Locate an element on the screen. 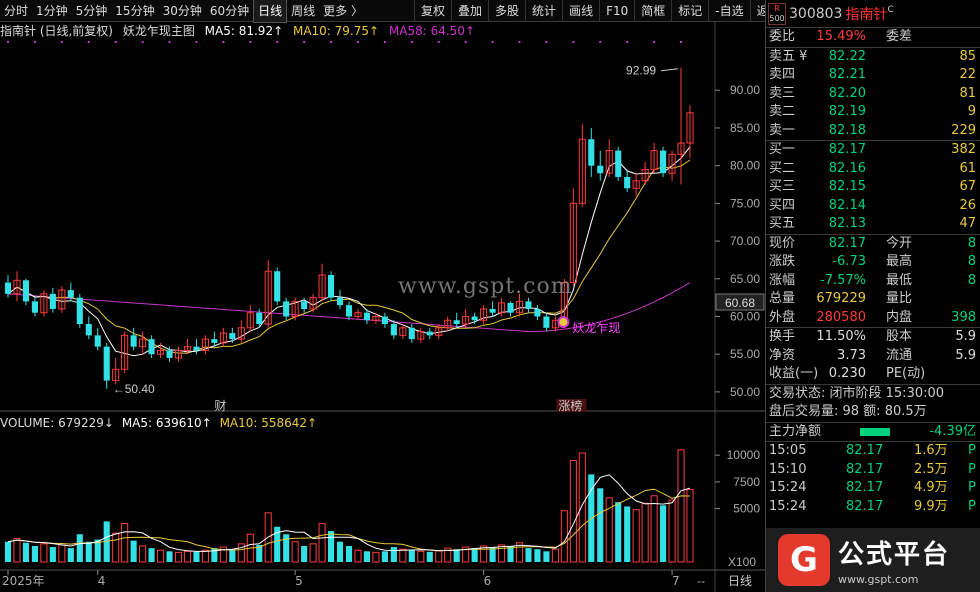 Image resolution: width=980 pixels, height=592 pixels. buy-level: 买四 82.14 26 is located at coordinates (873, 206).